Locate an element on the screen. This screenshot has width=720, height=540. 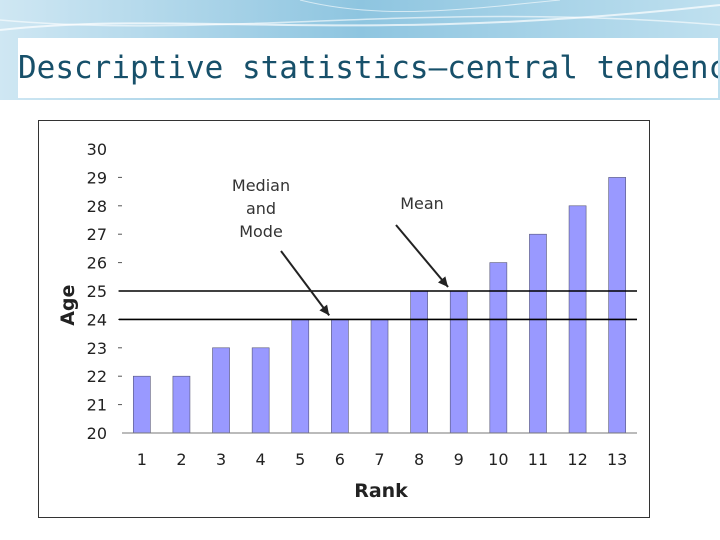
x-tick-label: 5 is located at coordinates (300, 459).